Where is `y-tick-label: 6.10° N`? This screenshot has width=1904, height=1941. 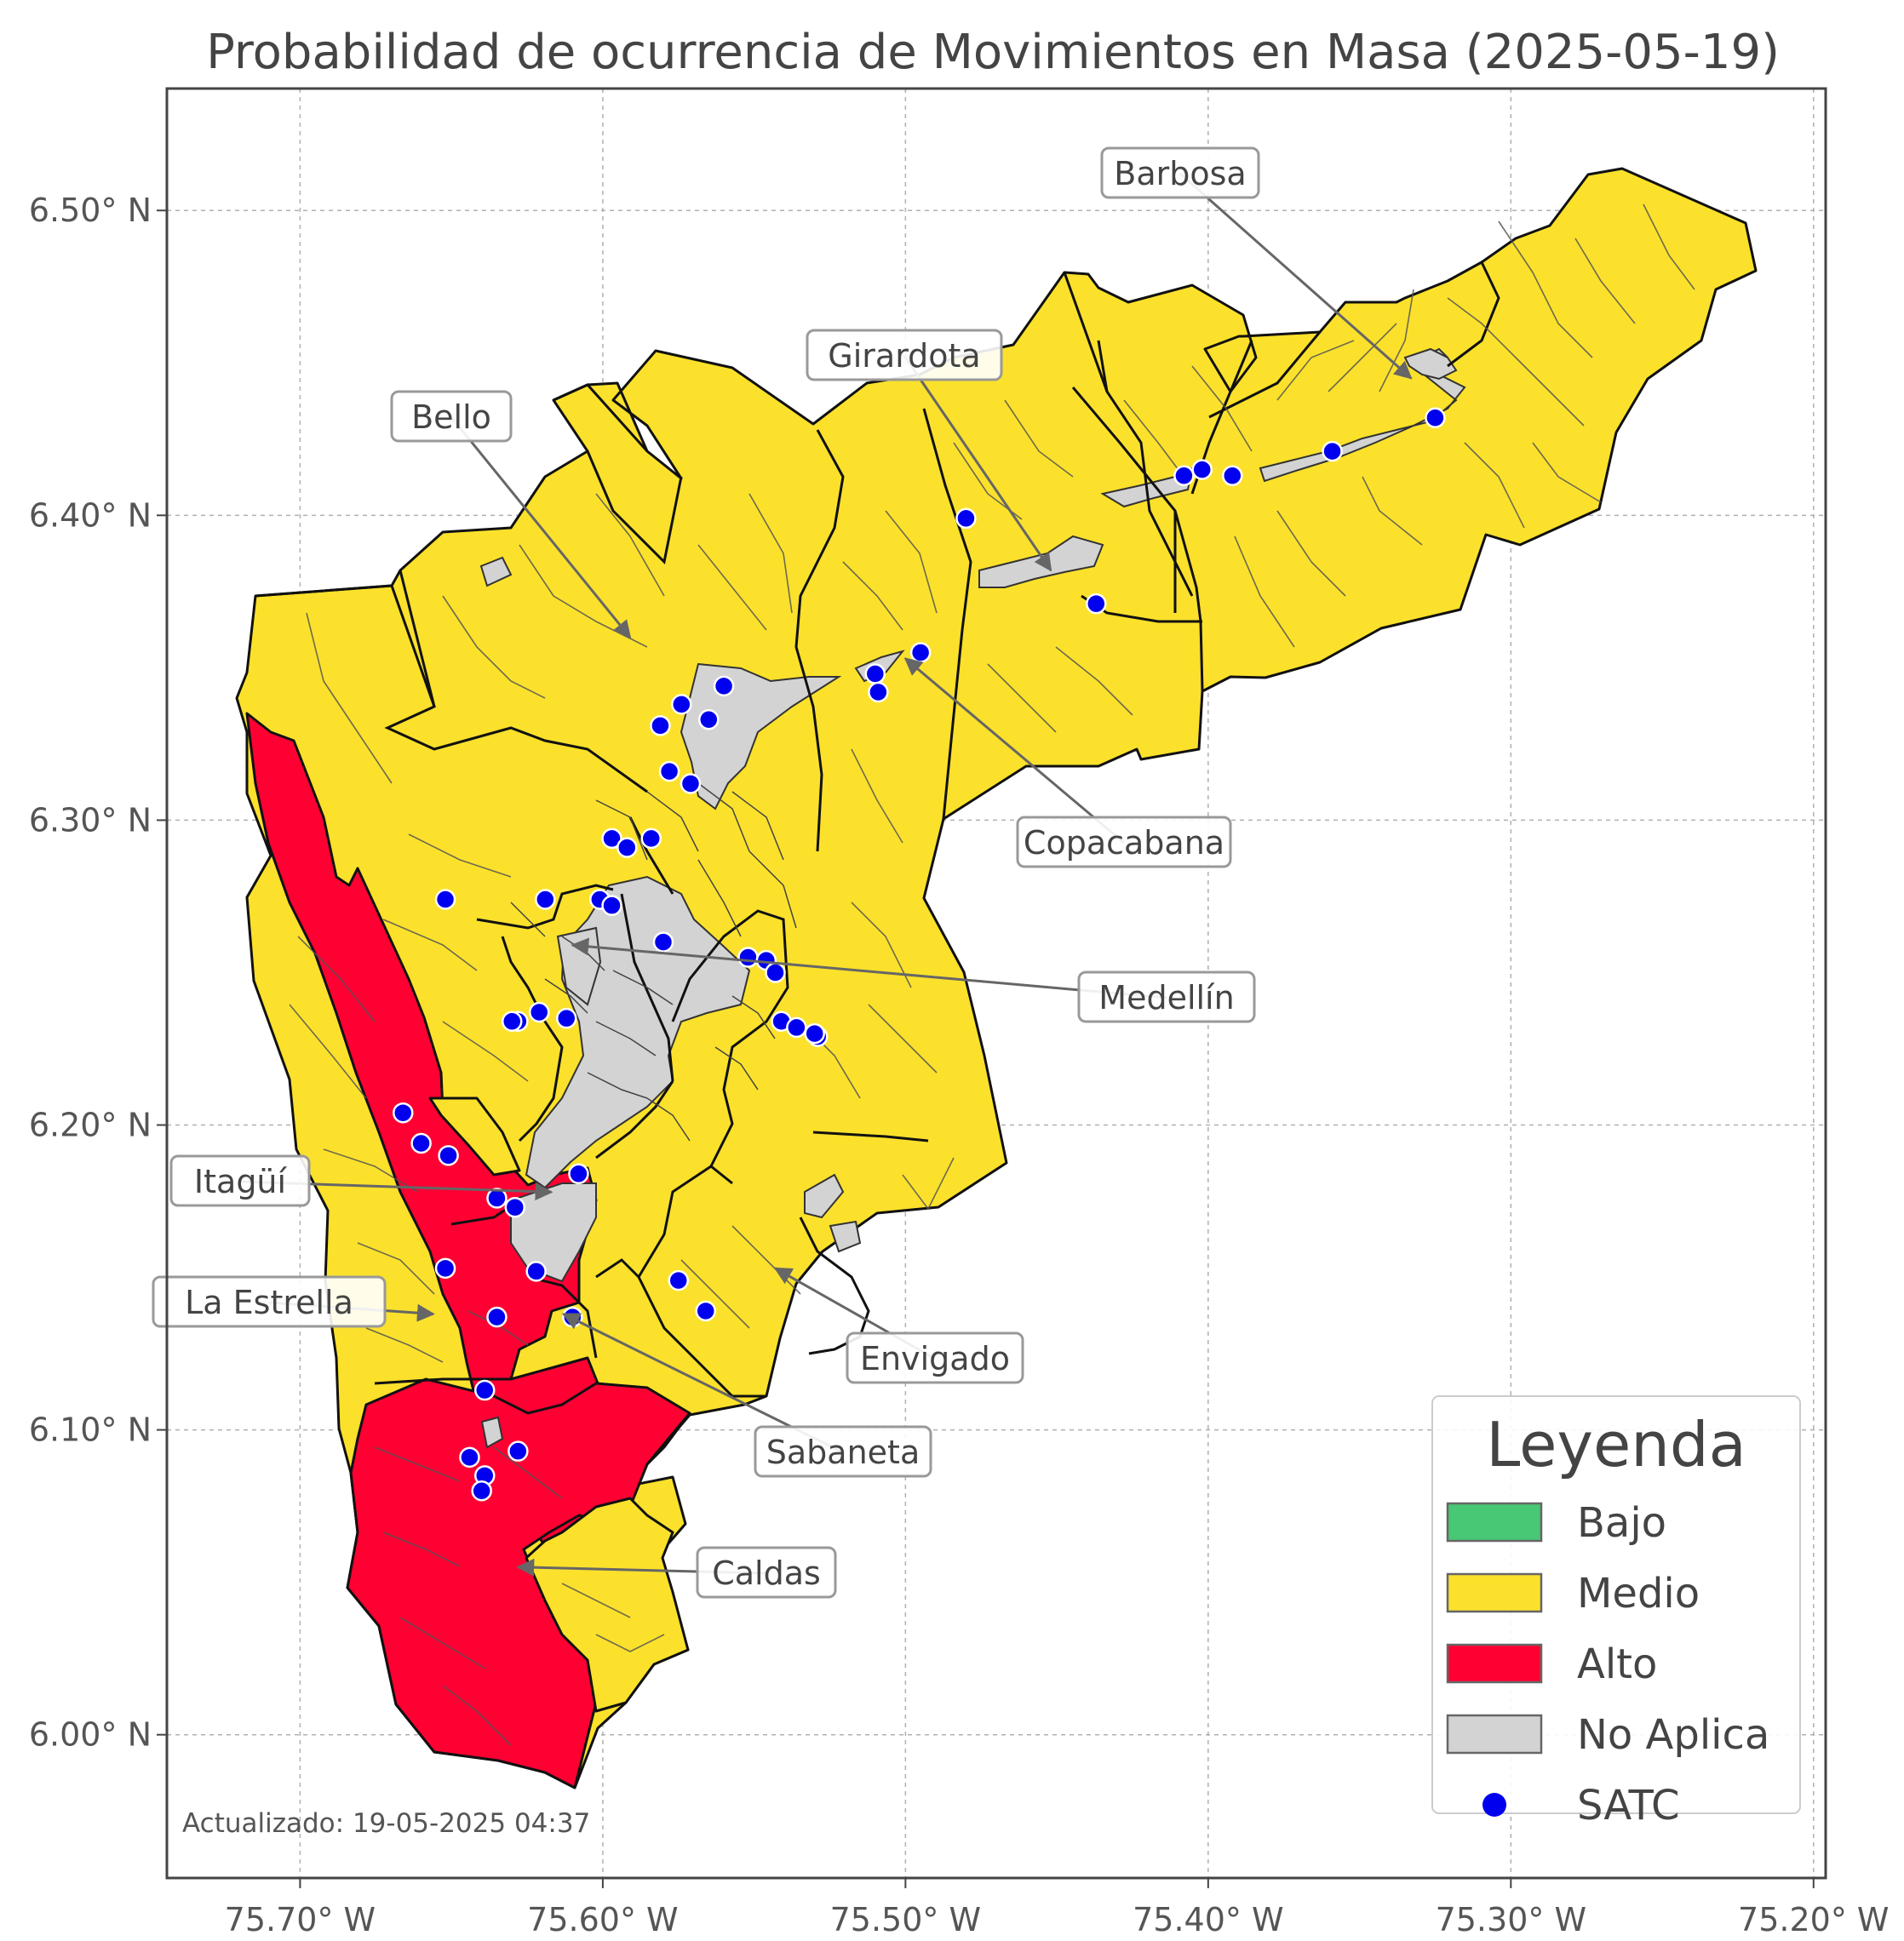
y-tick-label: 6.10° N is located at coordinates (90, 1430).